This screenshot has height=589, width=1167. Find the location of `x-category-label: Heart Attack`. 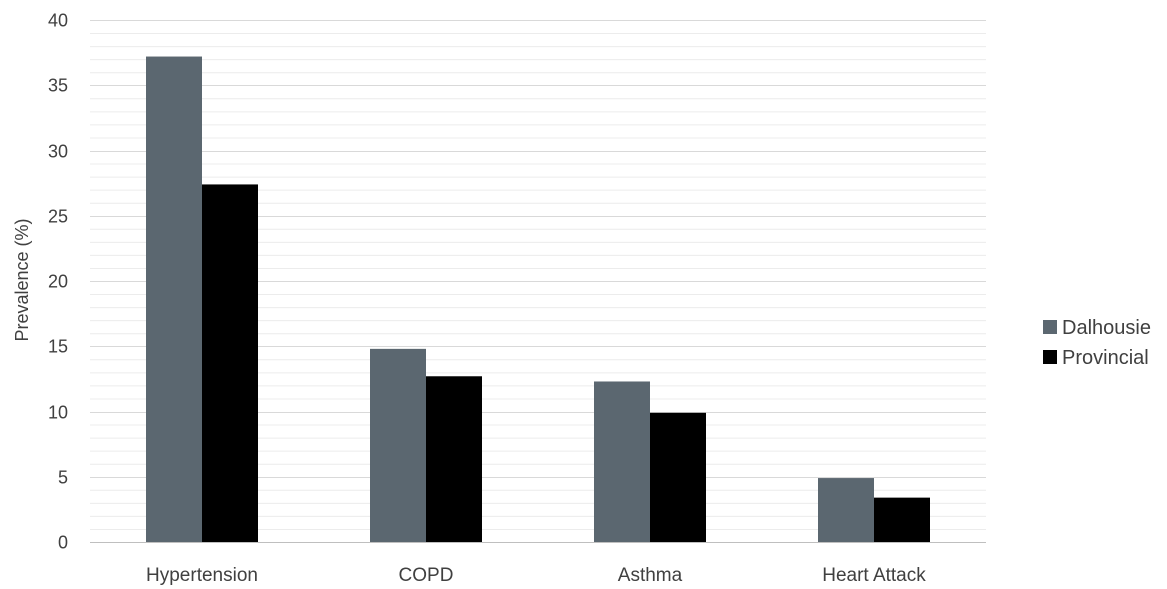

x-category-label: Heart Attack is located at coordinates (874, 575).